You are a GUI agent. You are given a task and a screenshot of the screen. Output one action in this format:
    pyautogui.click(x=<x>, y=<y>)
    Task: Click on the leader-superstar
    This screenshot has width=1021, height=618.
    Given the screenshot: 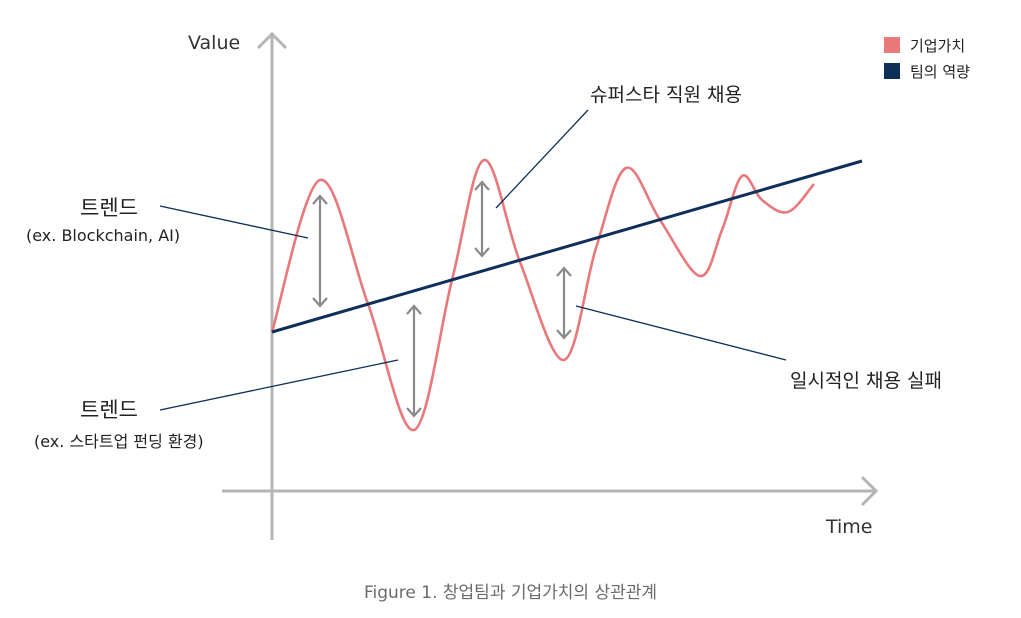 What is the action you would take?
    pyautogui.click(x=542, y=159)
    